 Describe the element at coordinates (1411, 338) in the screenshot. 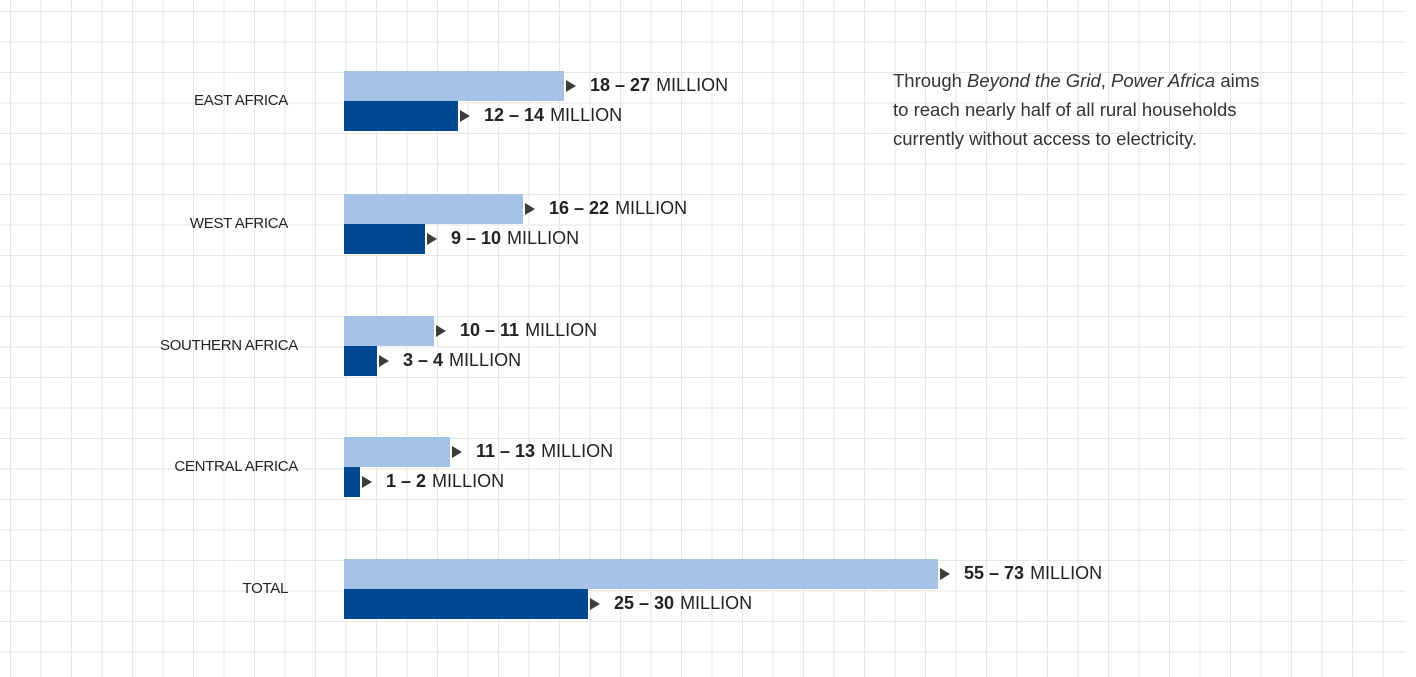

I see `grid-right-margin` at that location.